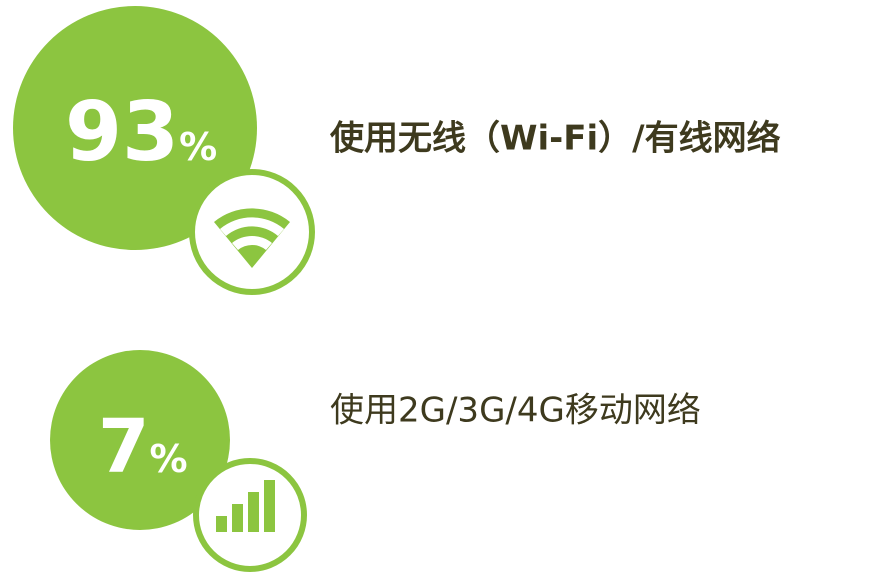 Image resolution: width=892 pixels, height=573 pixels. What do you see at coordinates (141, 132) in the screenshot?
I see `stat-value: 93%` at bounding box center [141, 132].